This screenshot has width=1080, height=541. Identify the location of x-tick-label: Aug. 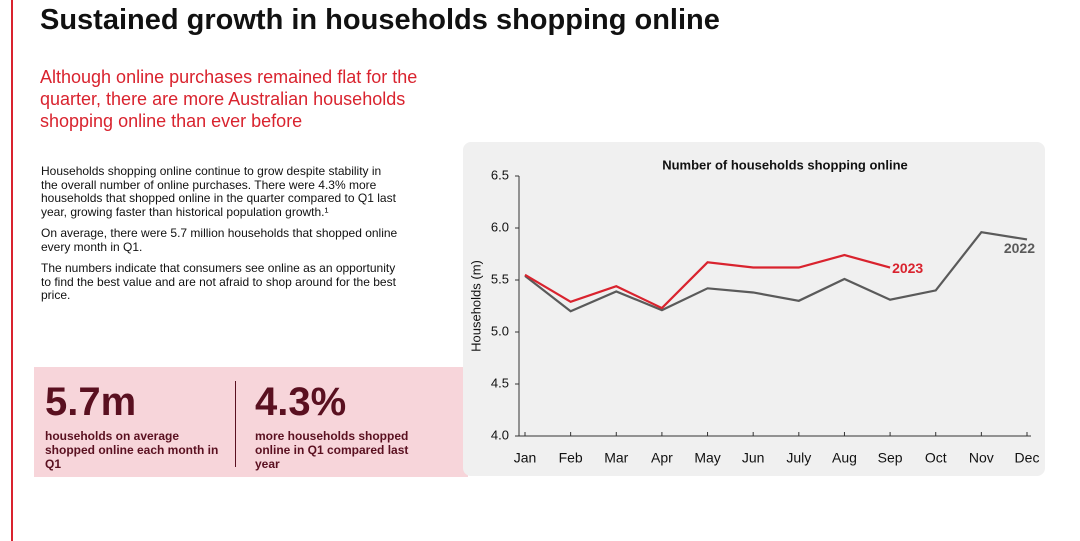
(844, 458).